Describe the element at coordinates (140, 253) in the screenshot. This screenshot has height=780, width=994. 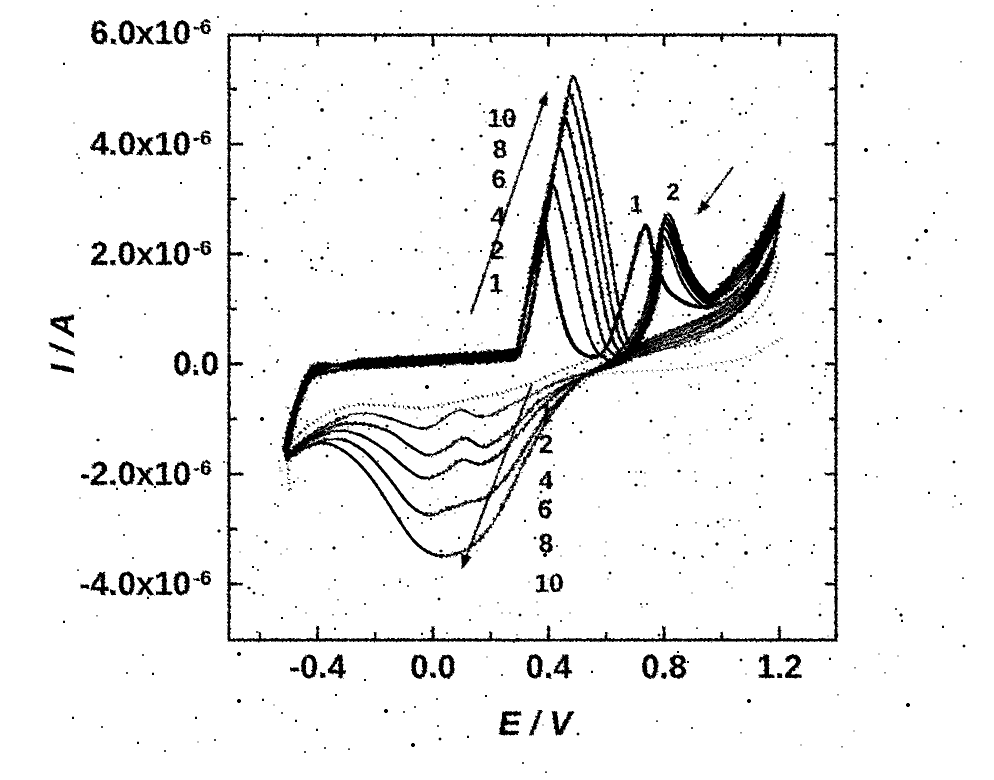
I see `svg-text: 2.0x10` at that location.